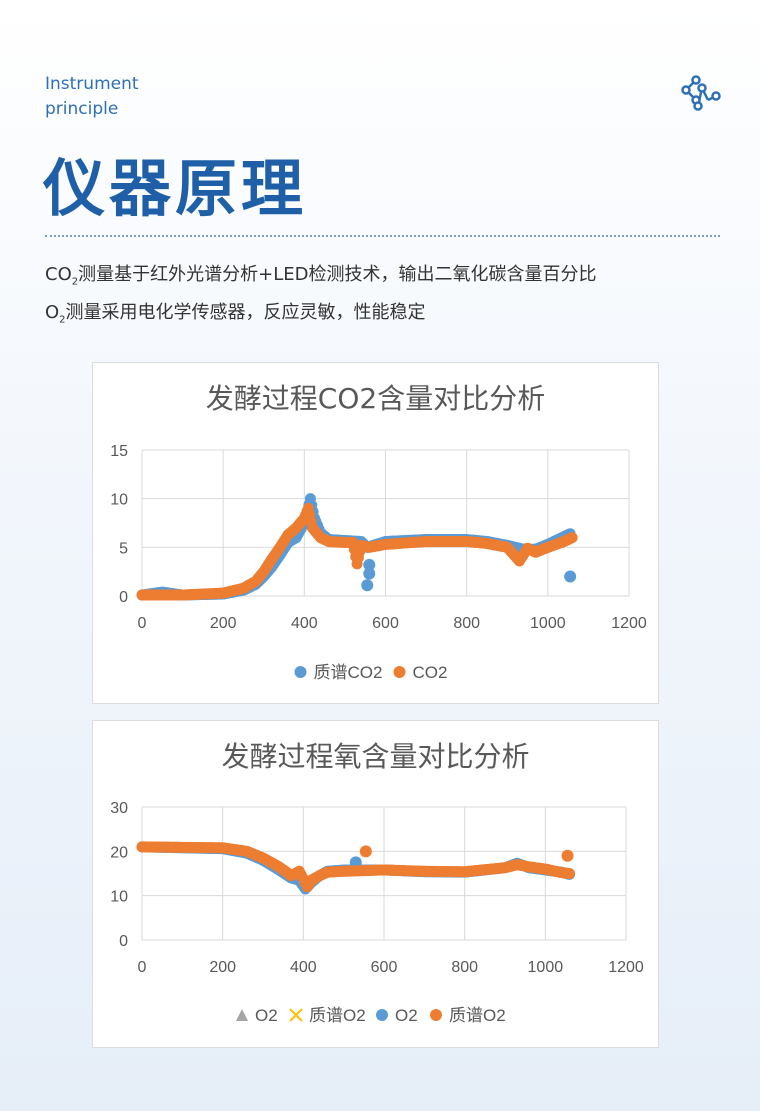  I want to click on co2-sub: 2, so click(75, 282).